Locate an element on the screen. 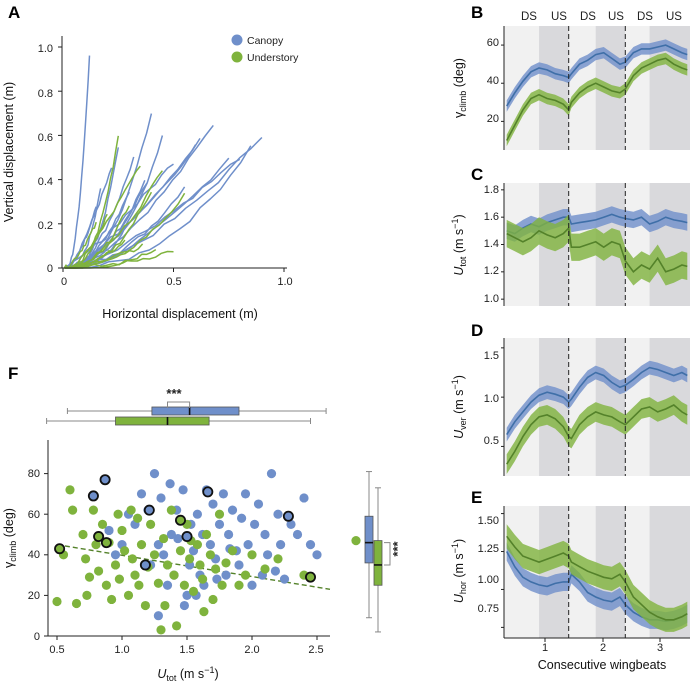 This screenshot has height=688, width=700. wingbeat-tick: 2 is located at coordinates (603, 648).